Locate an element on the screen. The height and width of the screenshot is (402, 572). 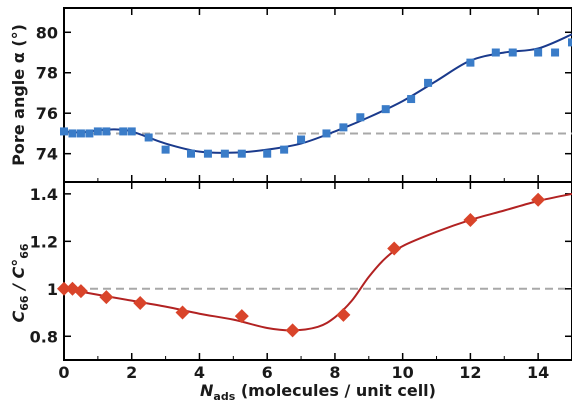
x-axis-label-rest: (molecules / unit cell) is located at coordinates (335, 390).